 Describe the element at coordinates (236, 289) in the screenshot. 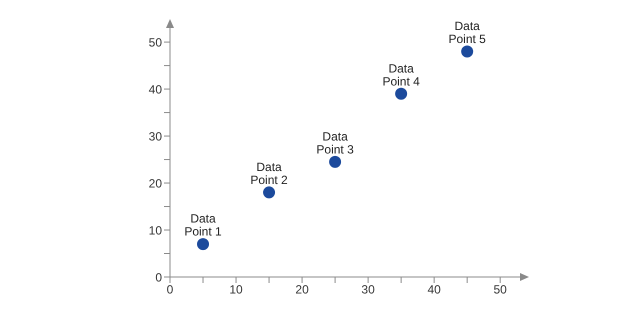

I see `x-tick-label: 10` at that location.